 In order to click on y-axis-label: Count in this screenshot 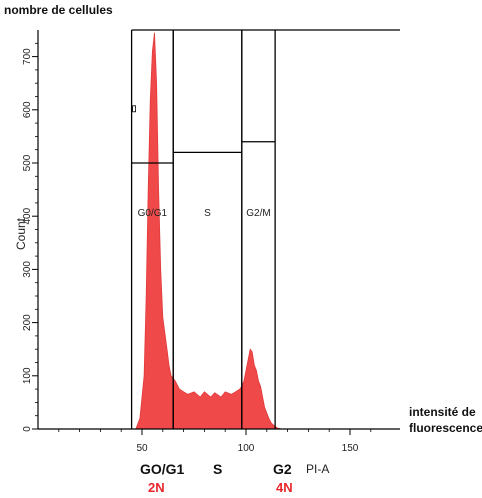, I will do `click(21, 233)`.